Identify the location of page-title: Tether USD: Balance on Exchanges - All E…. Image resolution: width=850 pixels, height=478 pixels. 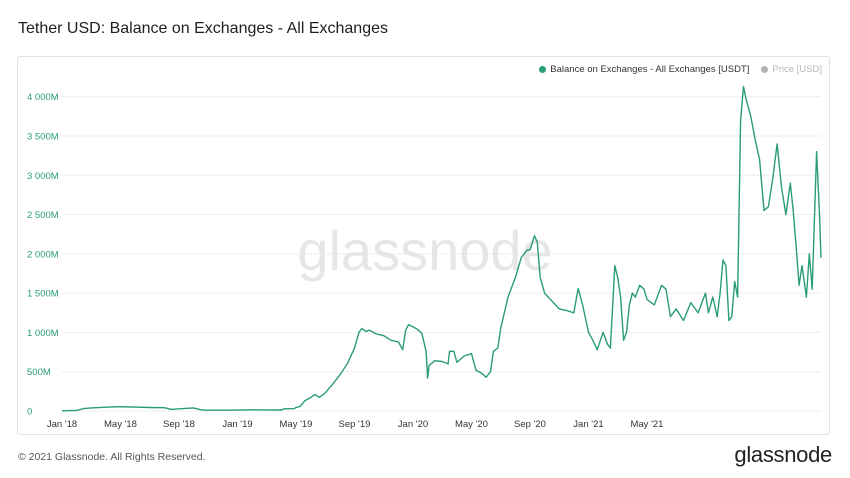
(203, 28).